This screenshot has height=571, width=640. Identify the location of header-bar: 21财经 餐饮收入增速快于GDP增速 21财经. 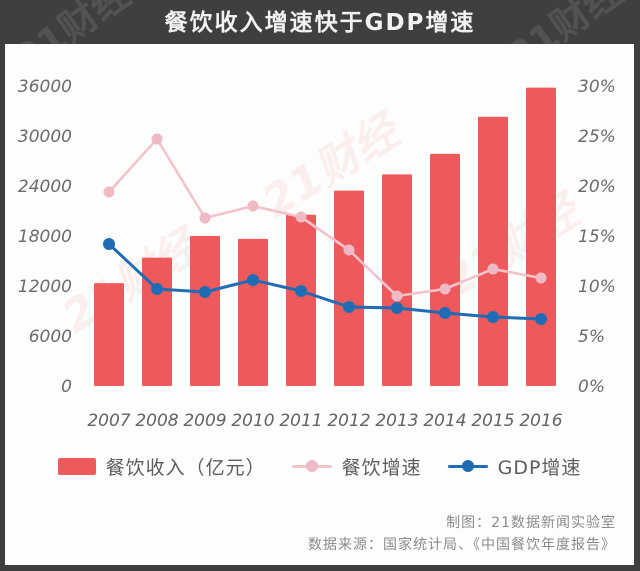
(320, 40).